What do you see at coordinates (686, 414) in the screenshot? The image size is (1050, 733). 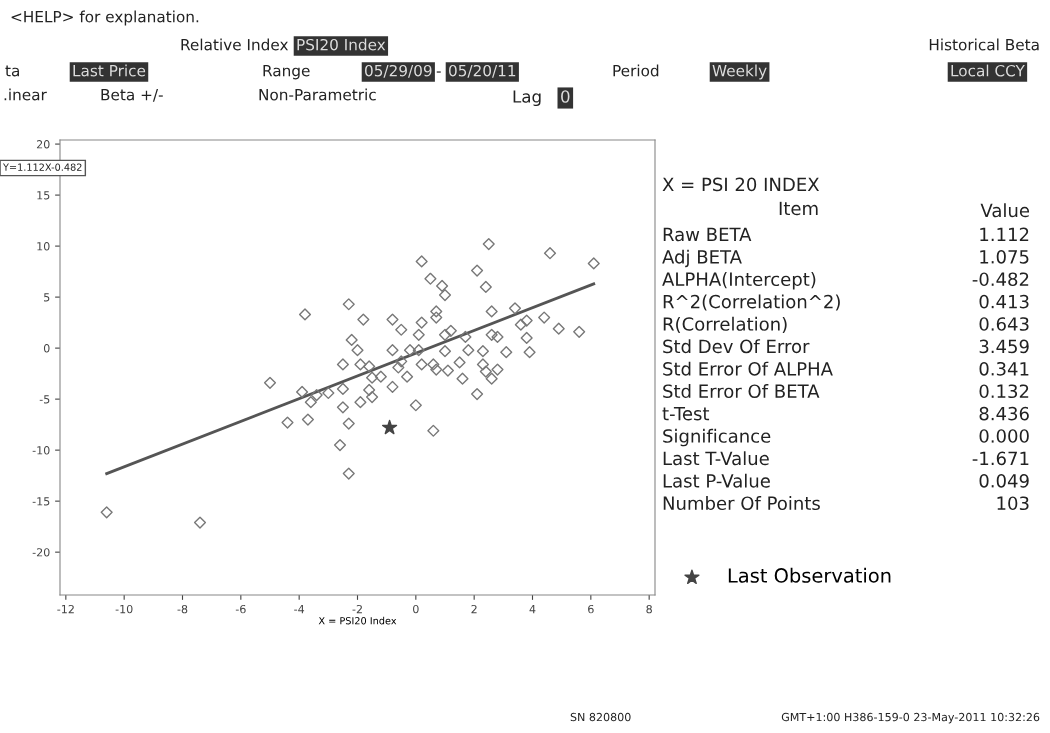 I see `text: t-Test` at bounding box center [686, 414].